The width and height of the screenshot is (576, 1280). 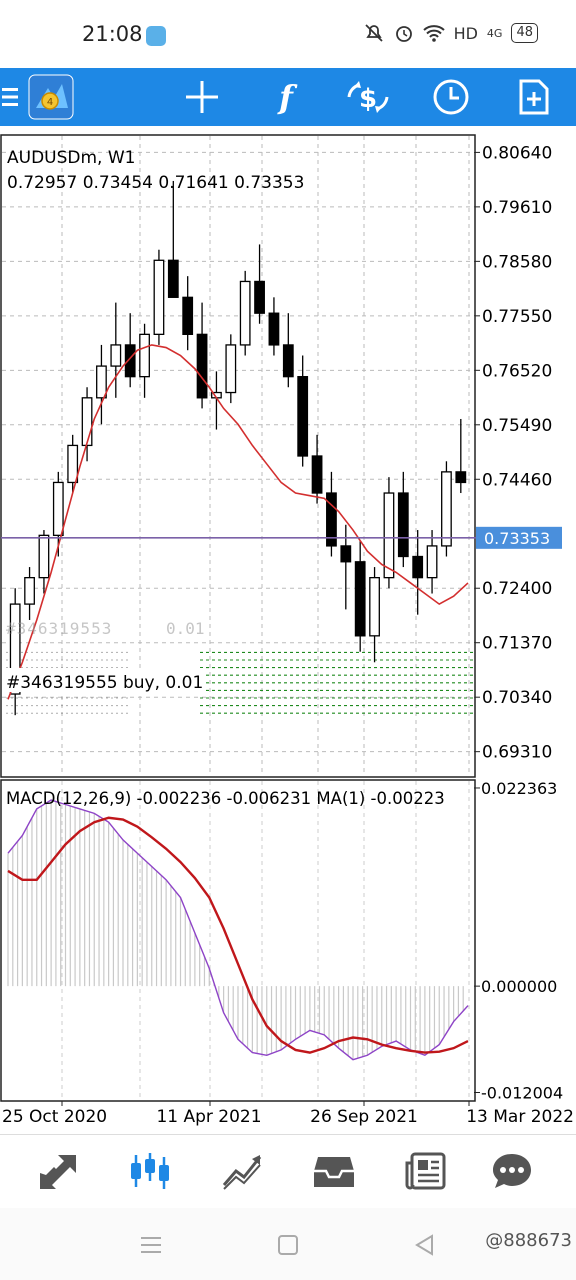 I want to click on price-tick-label: 0.79610, so click(x=517, y=208).